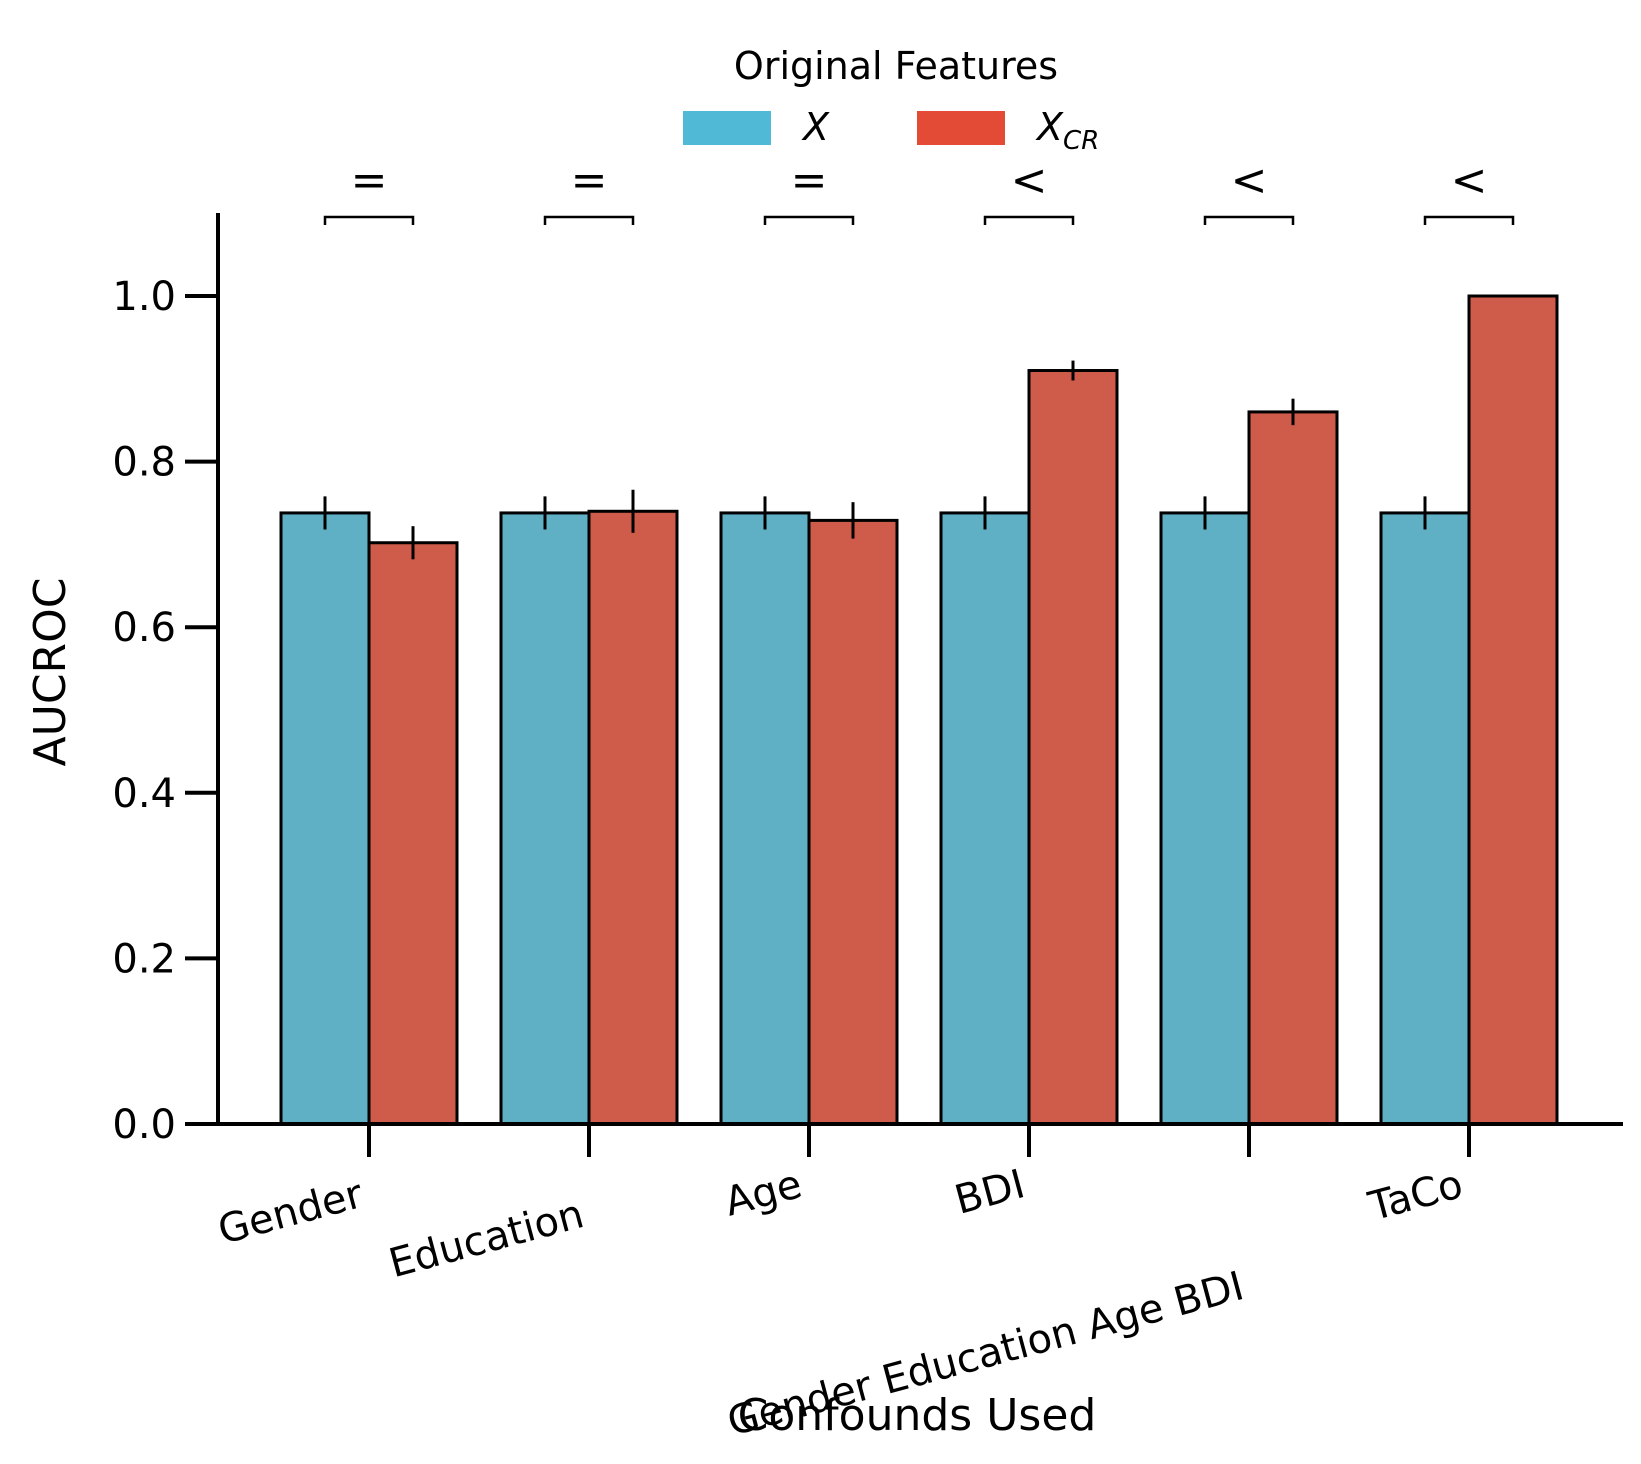 The width and height of the screenshot is (1641, 1464). What do you see at coordinates (917, 1415) in the screenshot?
I see `x-axis-title: Confounds Used` at bounding box center [917, 1415].